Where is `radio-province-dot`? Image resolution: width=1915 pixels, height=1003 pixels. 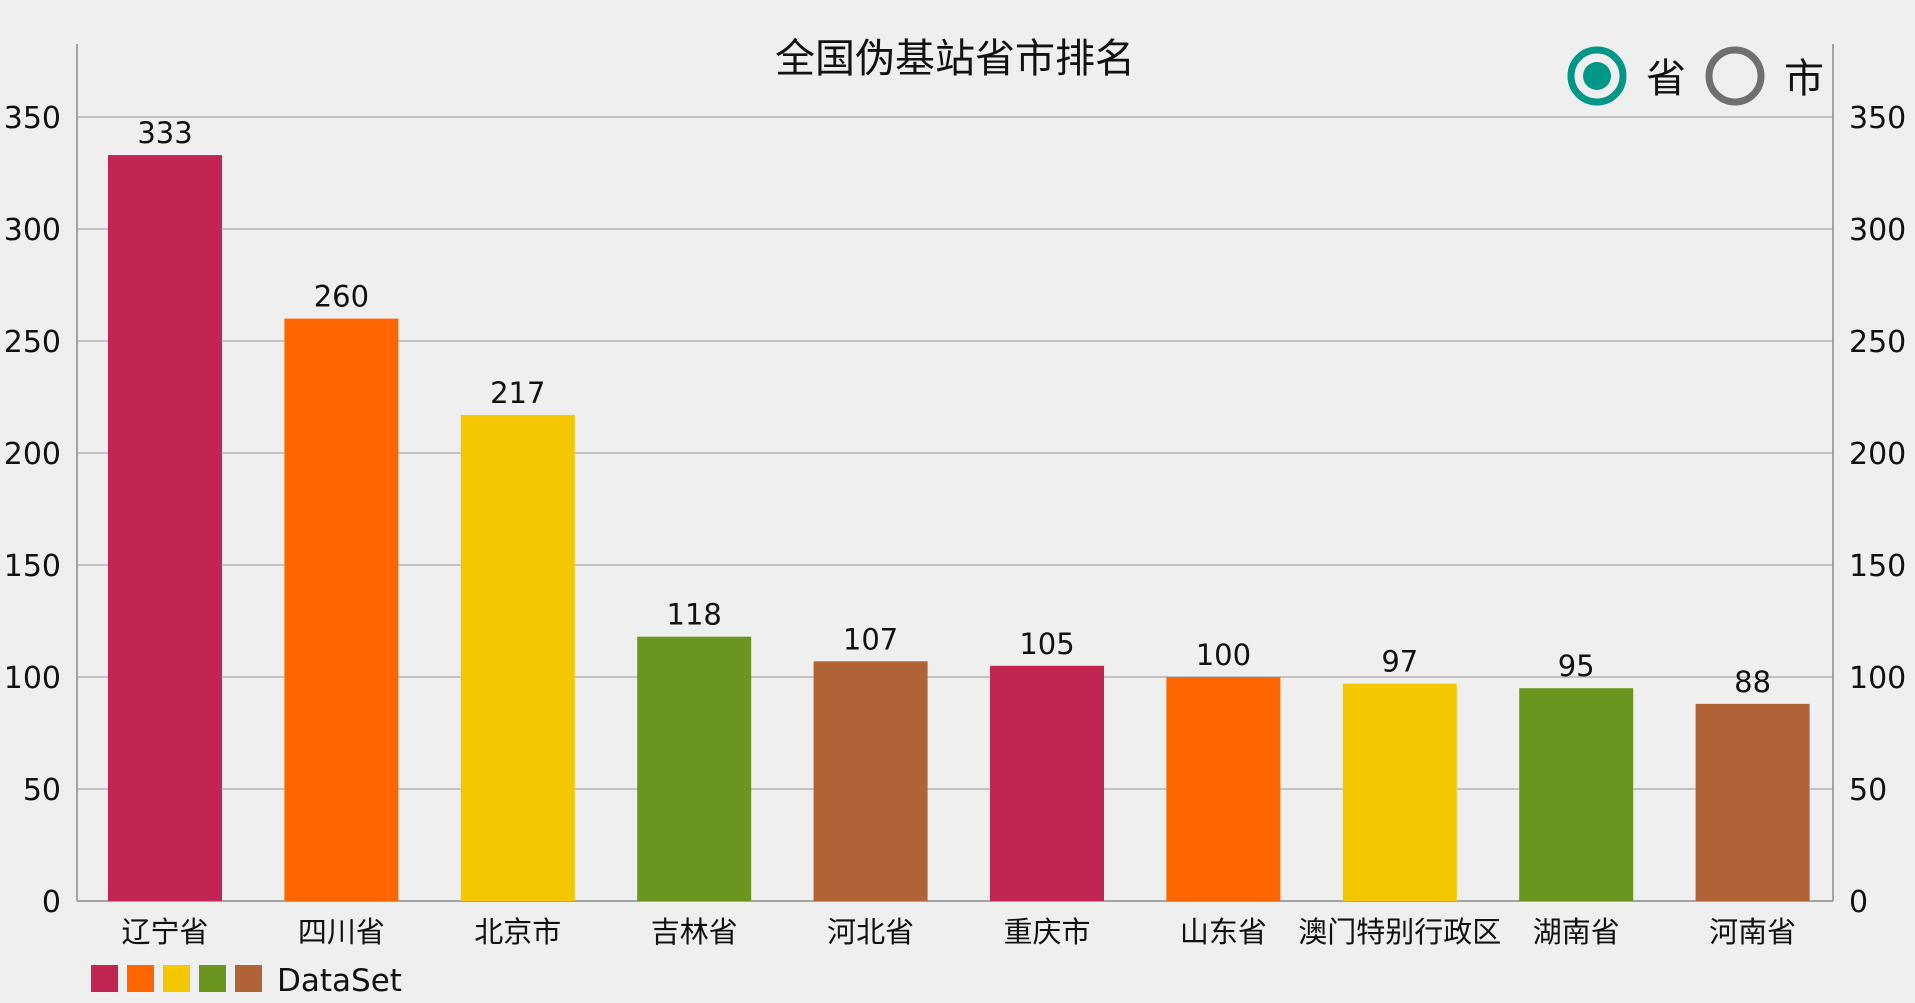
radio-province-dot is located at coordinates (1597, 76).